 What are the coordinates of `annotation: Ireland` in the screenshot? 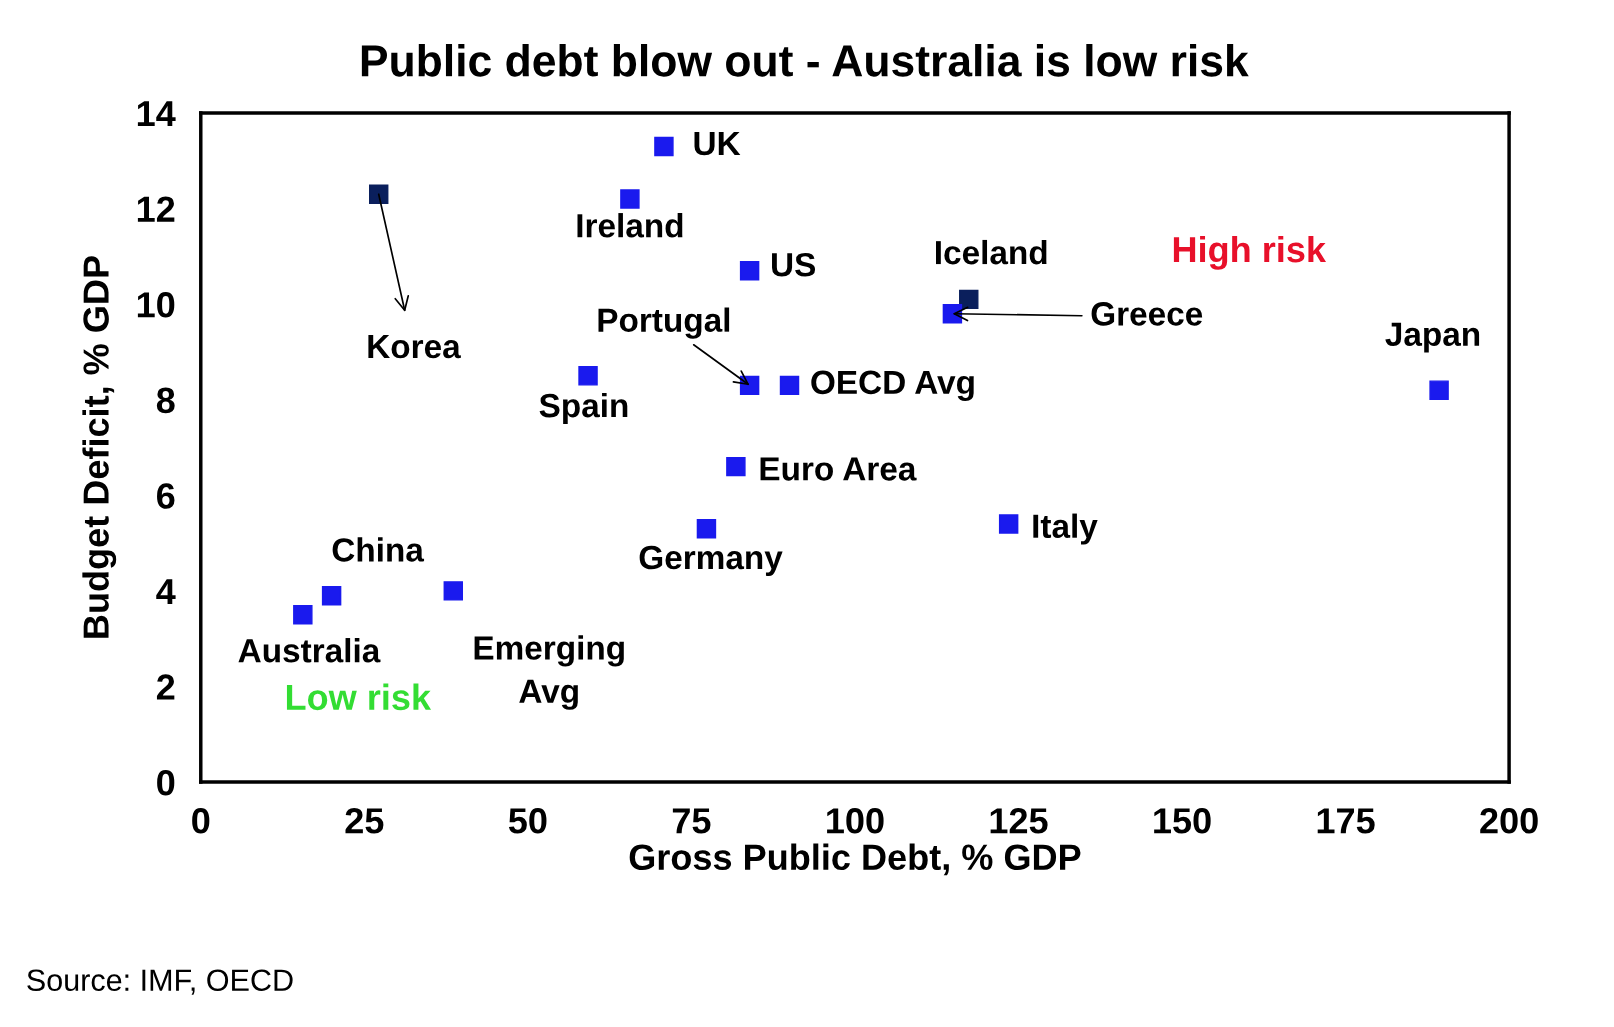 It's located at (630, 225).